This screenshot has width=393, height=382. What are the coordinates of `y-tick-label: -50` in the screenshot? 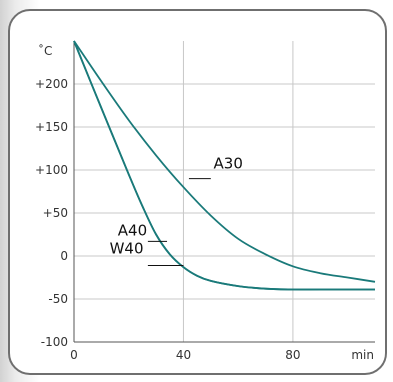 It's located at (58, 299).